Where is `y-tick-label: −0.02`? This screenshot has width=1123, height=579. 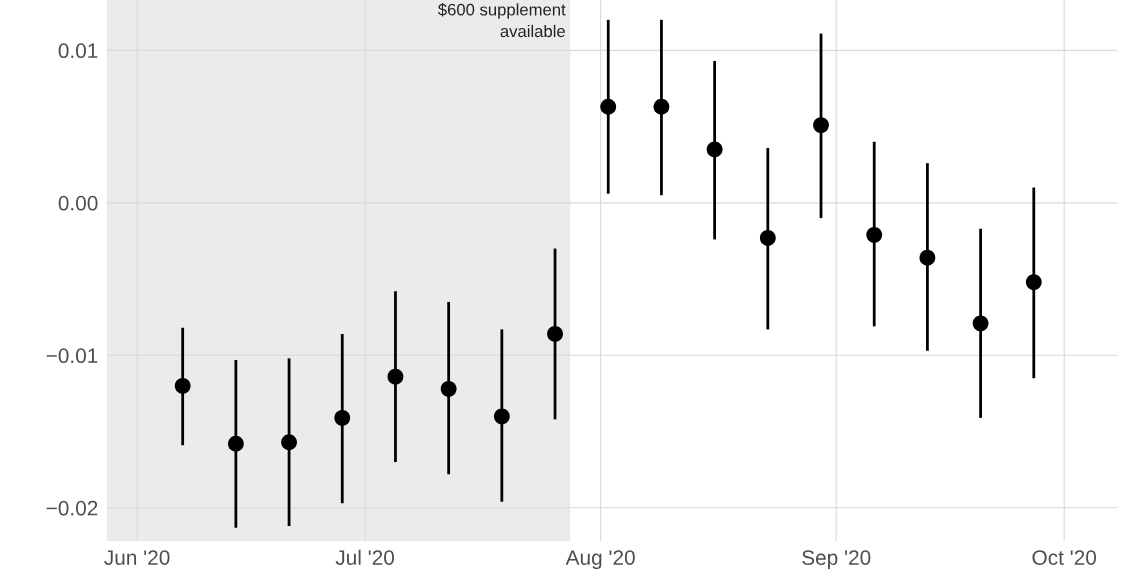
y-tick-label: −0.02 is located at coordinates (72, 508).